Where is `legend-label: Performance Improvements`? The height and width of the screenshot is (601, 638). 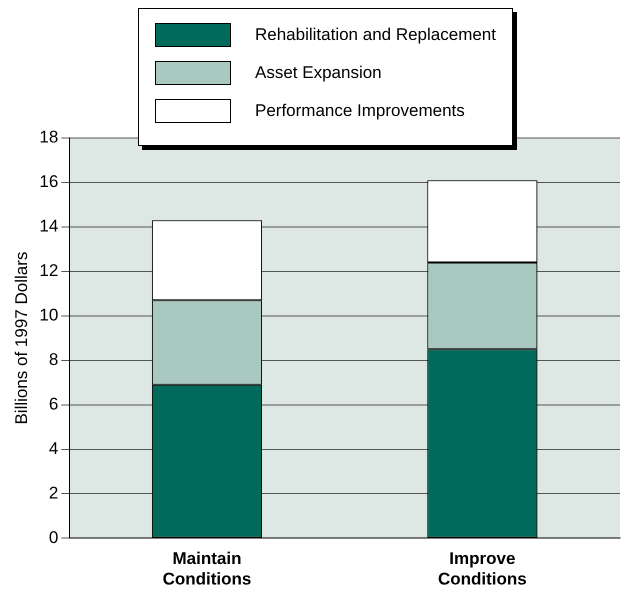
legend-label: Performance Improvements is located at coordinates (360, 111).